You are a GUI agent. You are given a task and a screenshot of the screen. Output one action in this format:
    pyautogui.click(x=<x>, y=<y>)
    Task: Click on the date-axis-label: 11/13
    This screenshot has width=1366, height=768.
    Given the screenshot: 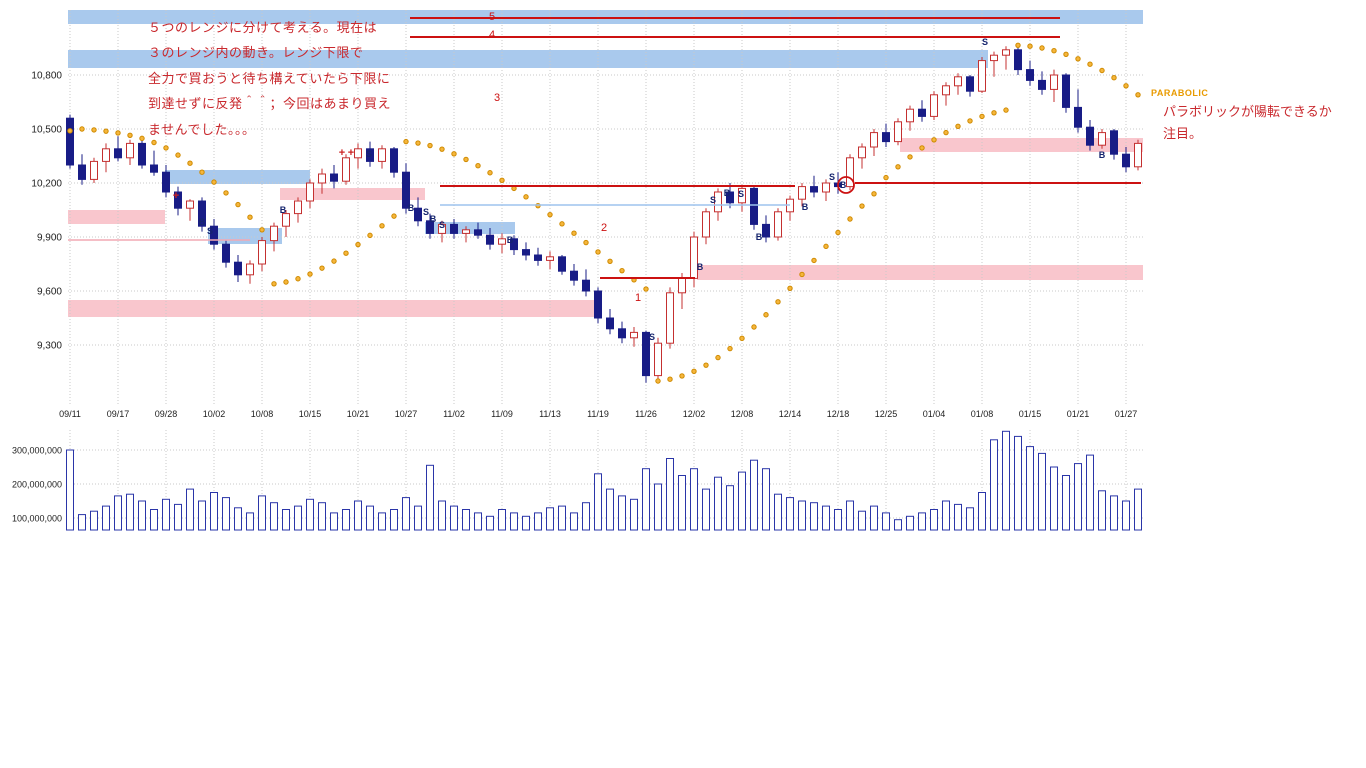 What is the action you would take?
    pyautogui.click(x=550, y=414)
    